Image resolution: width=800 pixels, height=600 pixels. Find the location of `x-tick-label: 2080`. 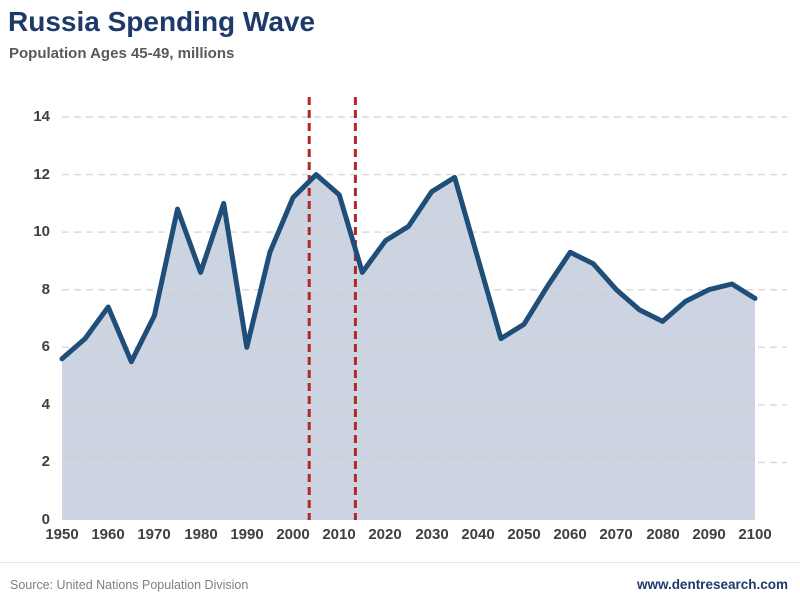

x-tick-label: 2080 is located at coordinates (663, 534).